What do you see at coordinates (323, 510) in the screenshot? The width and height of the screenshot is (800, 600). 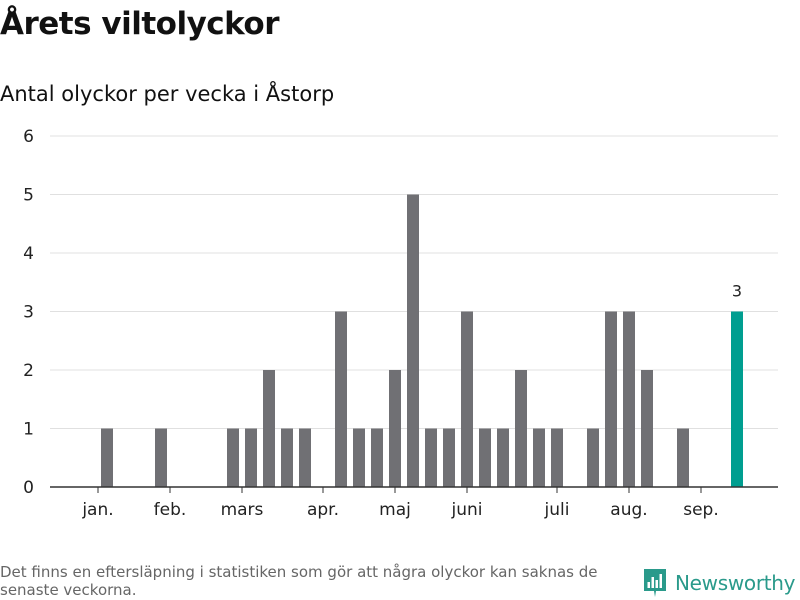 I see `x-tick-label: apr.` at bounding box center [323, 510].